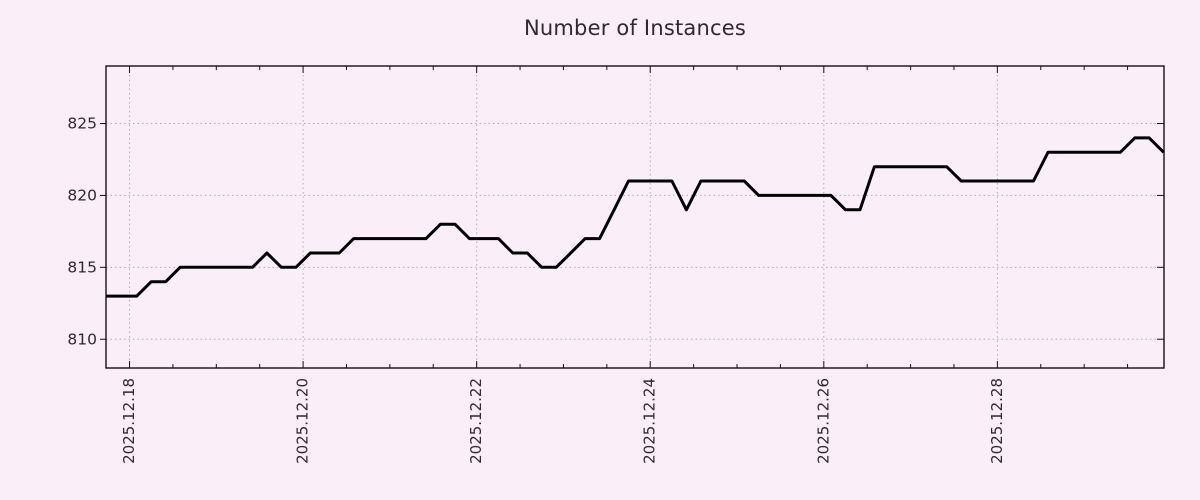  I want to click on y-tick-label: 820, so click(82, 196).